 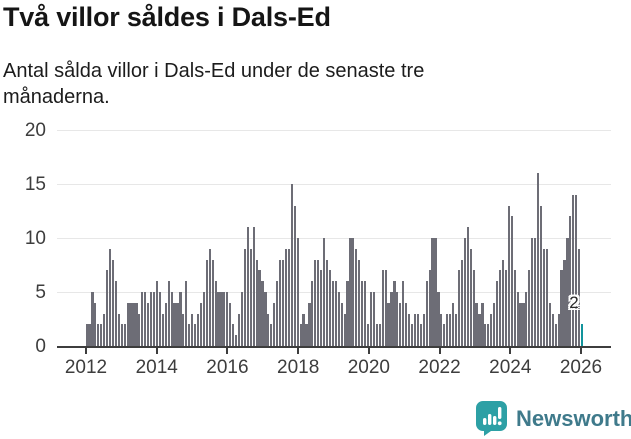 What do you see at coordinates (334, 347) in the screenshot?
I see `x-axis-line` at bounding box center [334, 347].